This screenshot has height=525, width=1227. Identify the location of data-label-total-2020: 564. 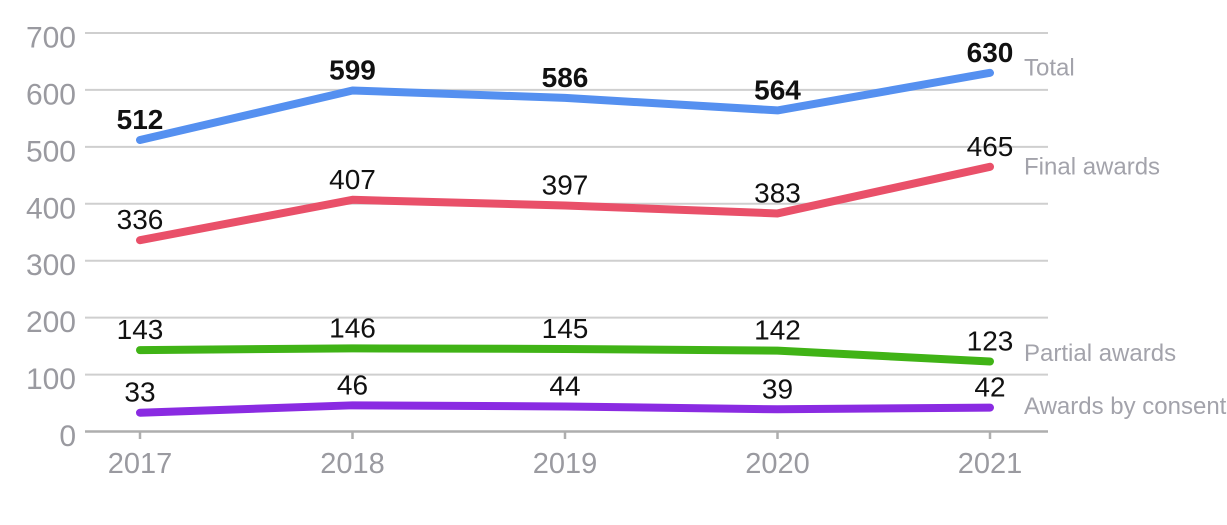
(777, 89).